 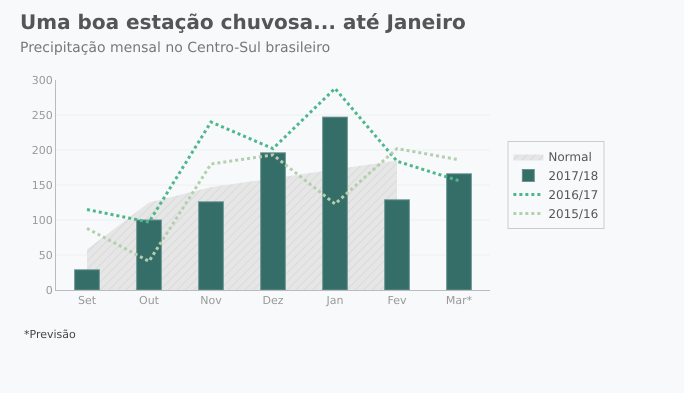 I want to click on y-tick-label: 200, so click(x=42, y=150).